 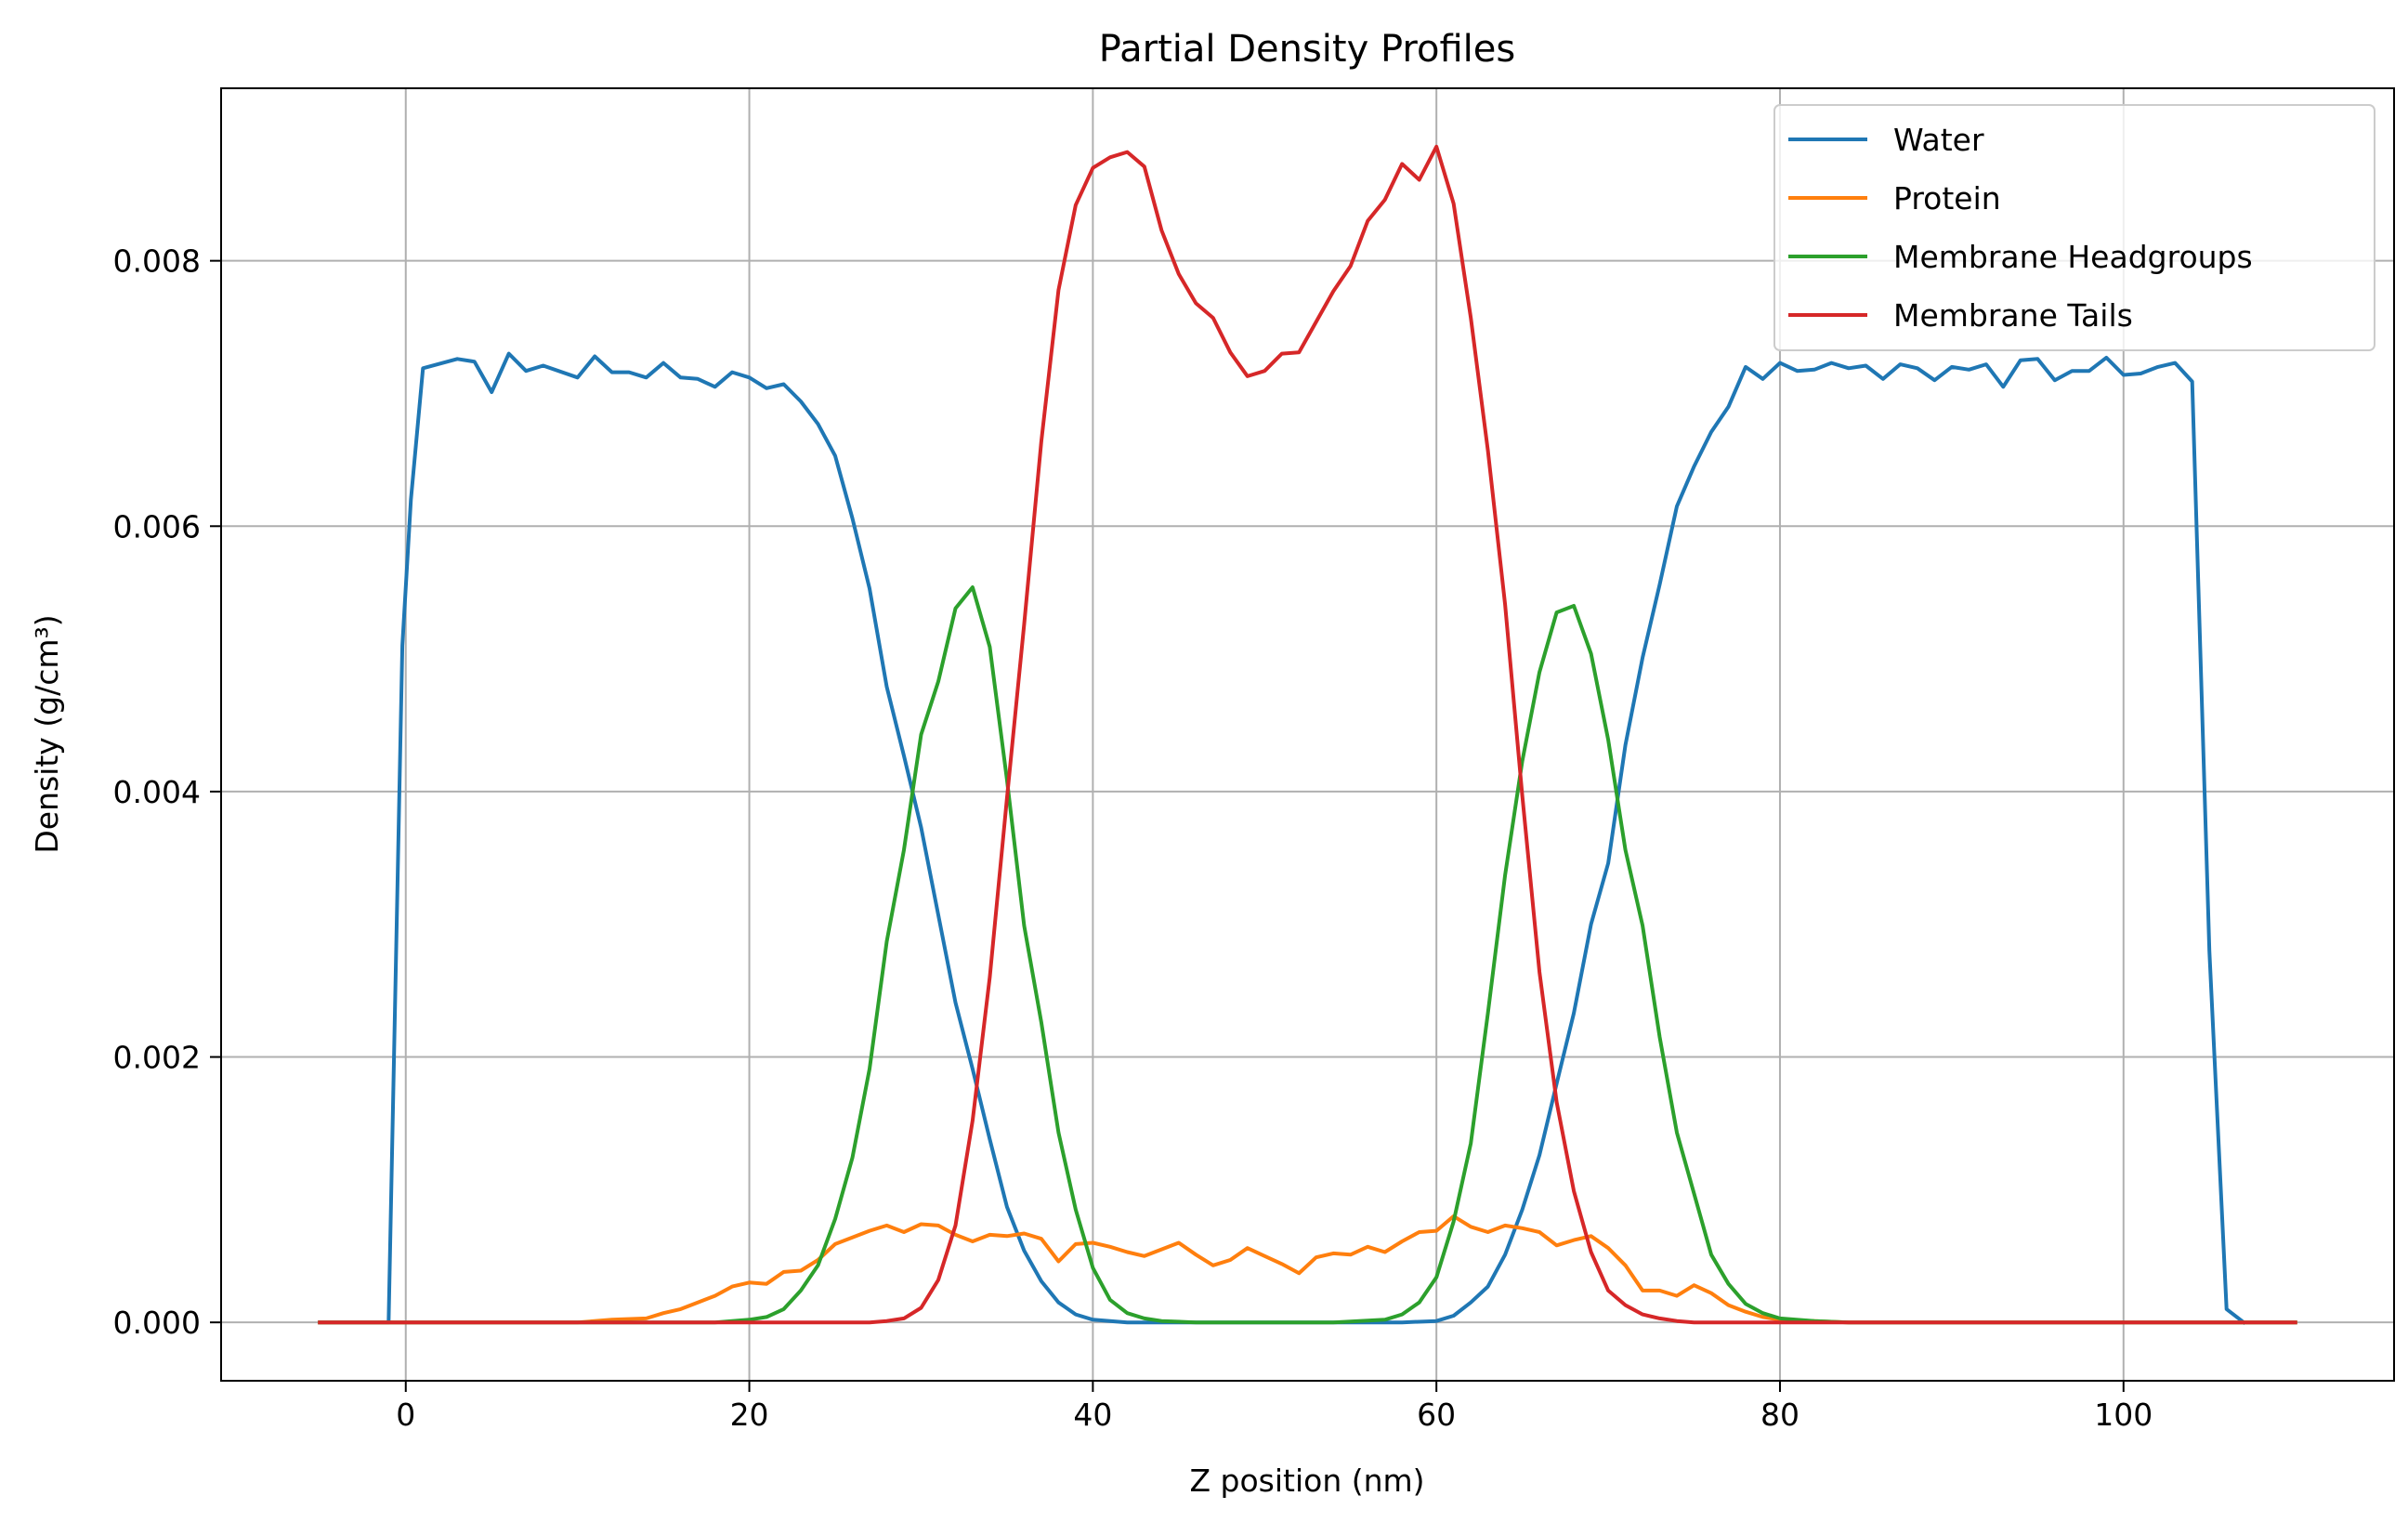 What do you see at coordinates (2013, 315) in the screenshot?
I see `legend-label-membrane-tails: Membrane Tails` at bounding box center [2013, 315].